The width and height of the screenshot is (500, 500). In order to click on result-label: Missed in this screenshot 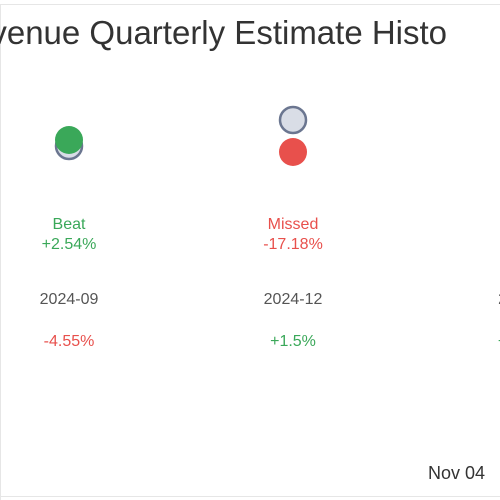, I will do `click(293, 224)`.